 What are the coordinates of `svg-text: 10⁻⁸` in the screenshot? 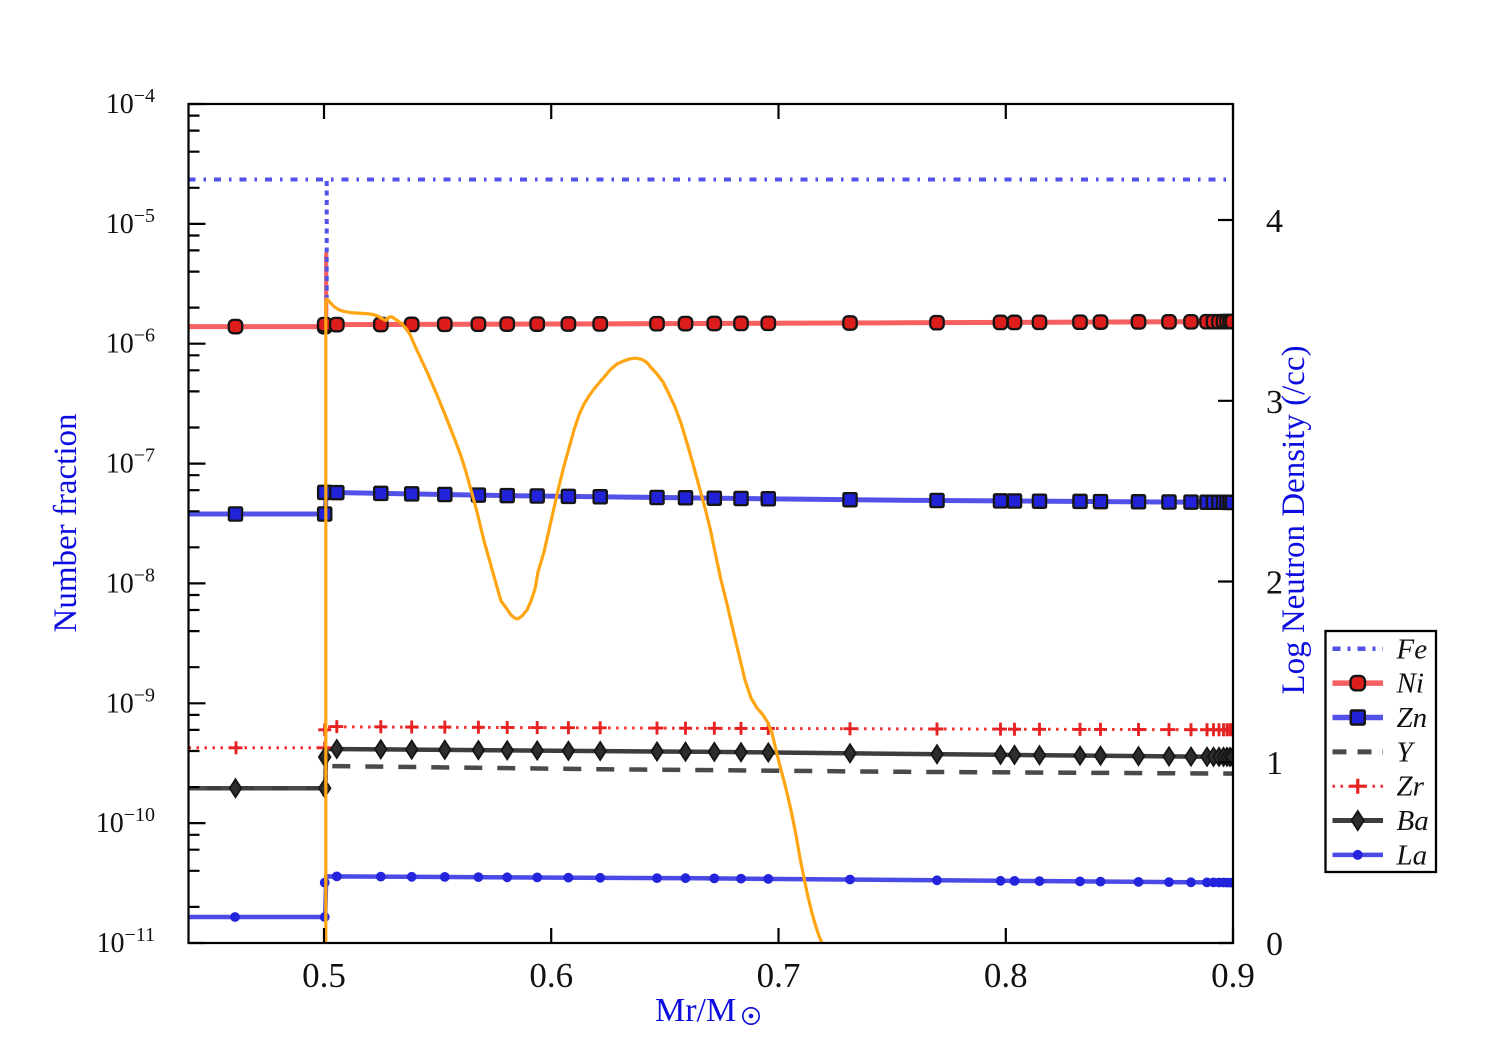 It's located at (130, 581).